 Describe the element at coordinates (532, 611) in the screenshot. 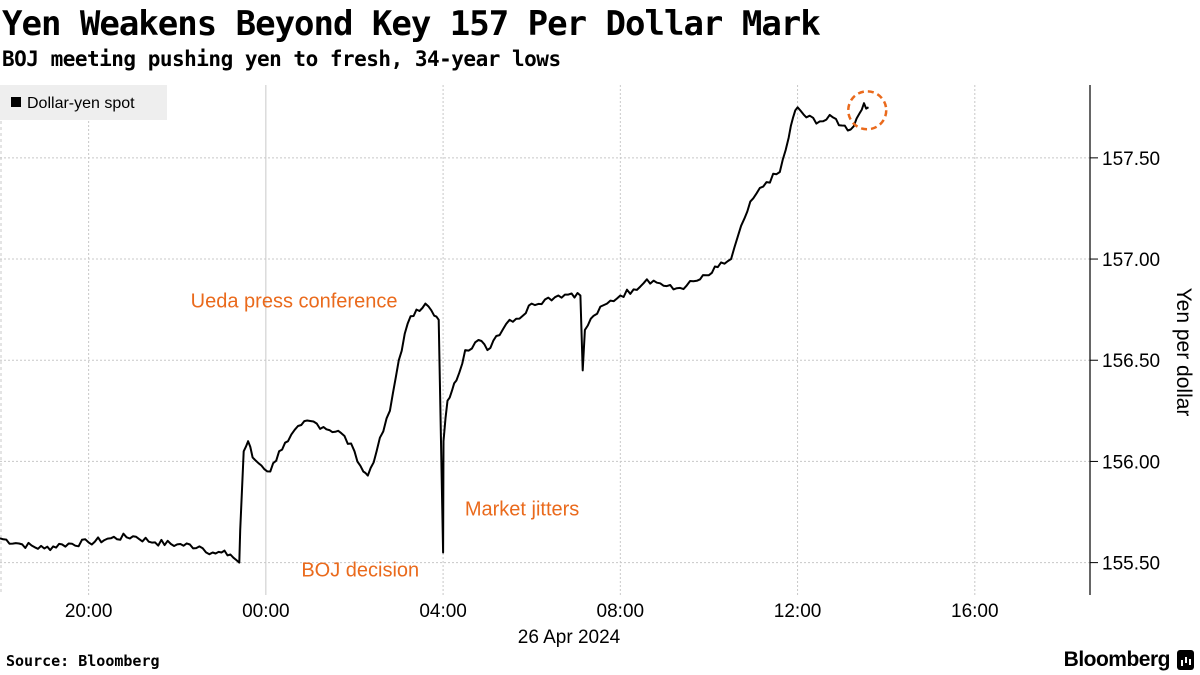

I see `x-axis: 20:00 00:00 04:00 08:00 12:00 16:00` at that location.